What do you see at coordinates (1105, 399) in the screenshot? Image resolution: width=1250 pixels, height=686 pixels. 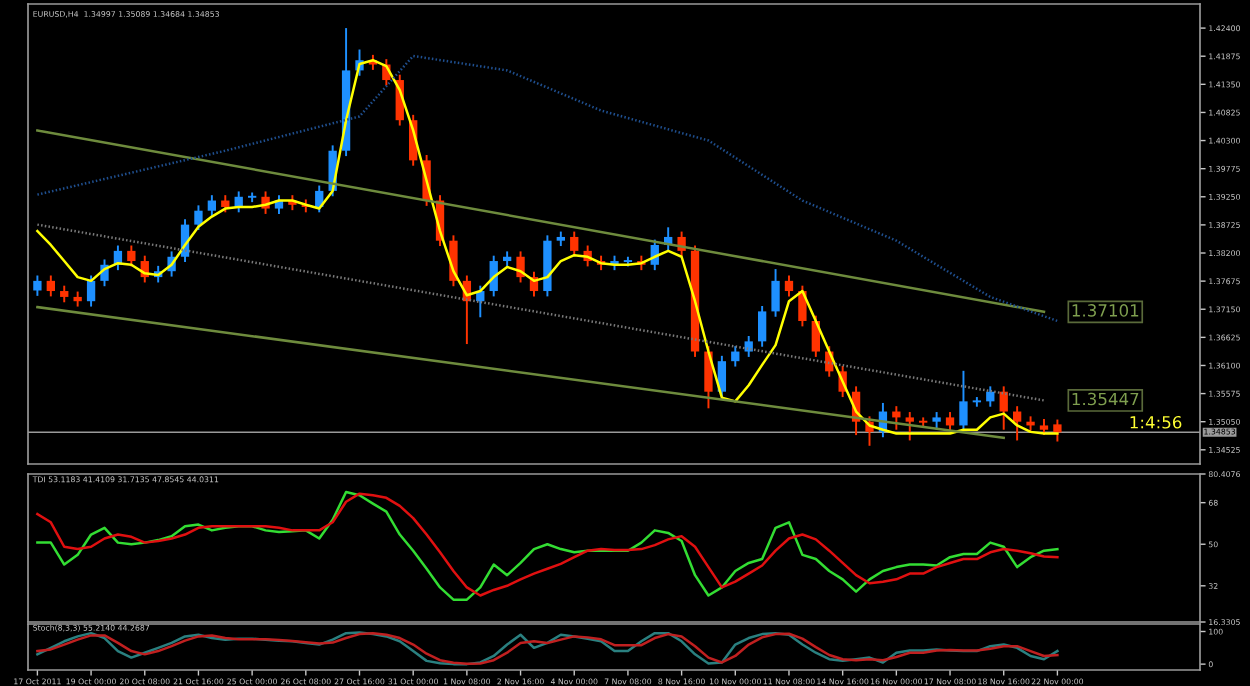 I see `data-label: 1.35447` at bounding box center [1105, 399].